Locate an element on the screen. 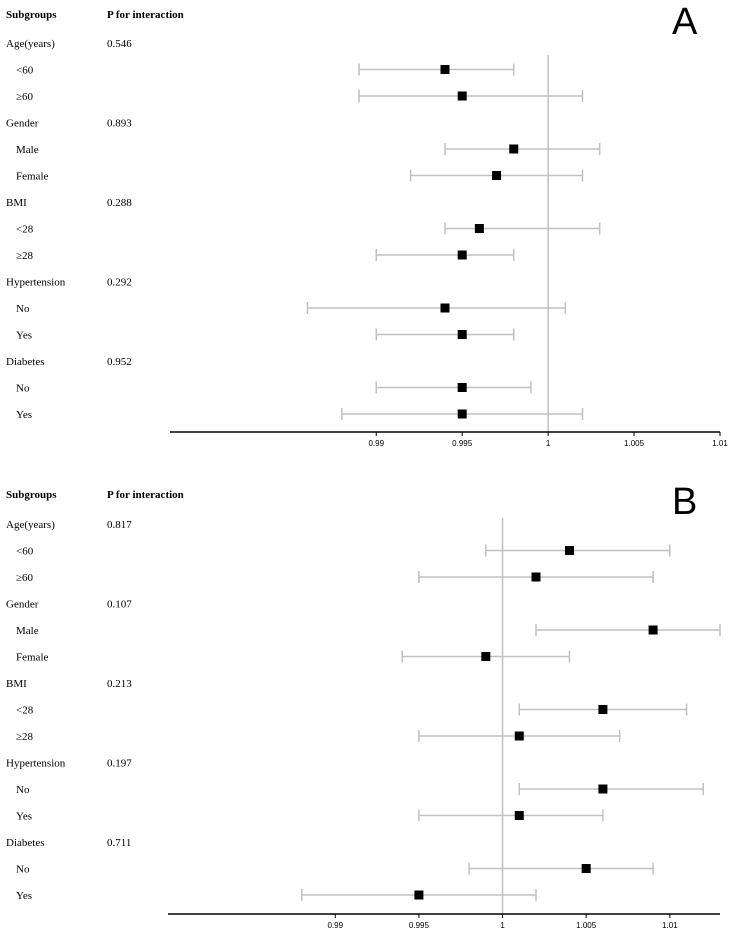  p-value: 0.711 is located at coordinates (119, 843).